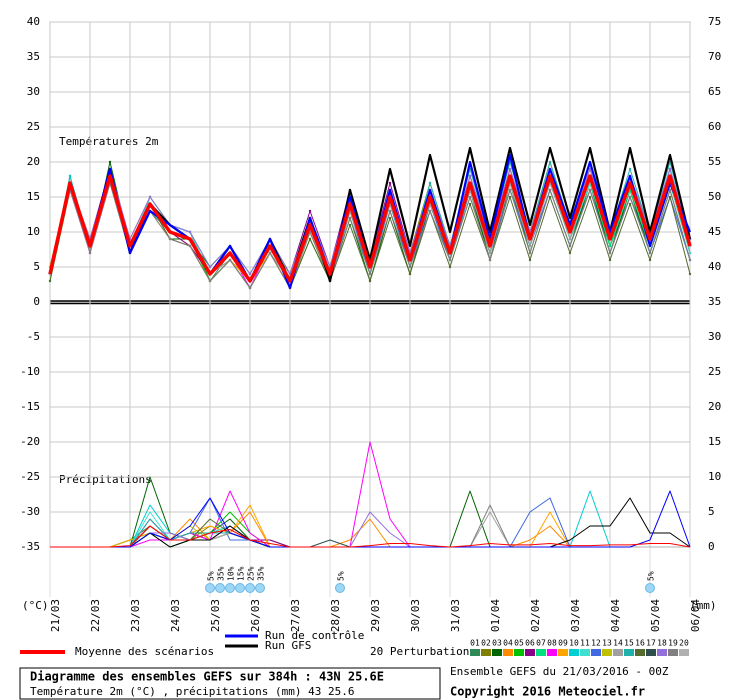  Describe the element at coordinates (33, 336) in the screenshot. I see `y-tick-label: -5` at that location.